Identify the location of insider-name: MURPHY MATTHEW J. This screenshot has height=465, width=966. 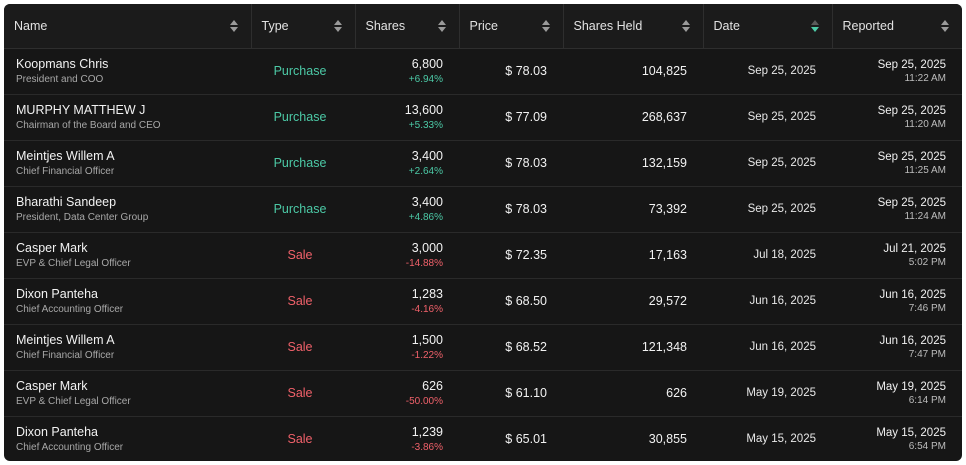
(81, 109).